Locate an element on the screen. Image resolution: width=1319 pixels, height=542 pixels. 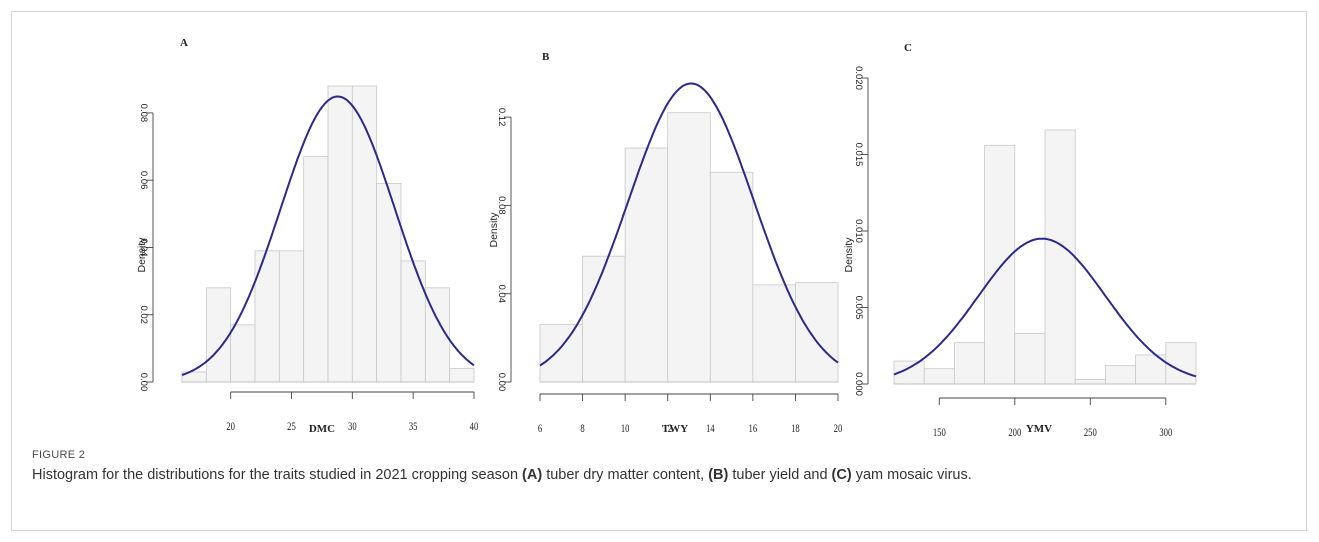
x-tick-label: 10 is located at coordinates (625, 429).